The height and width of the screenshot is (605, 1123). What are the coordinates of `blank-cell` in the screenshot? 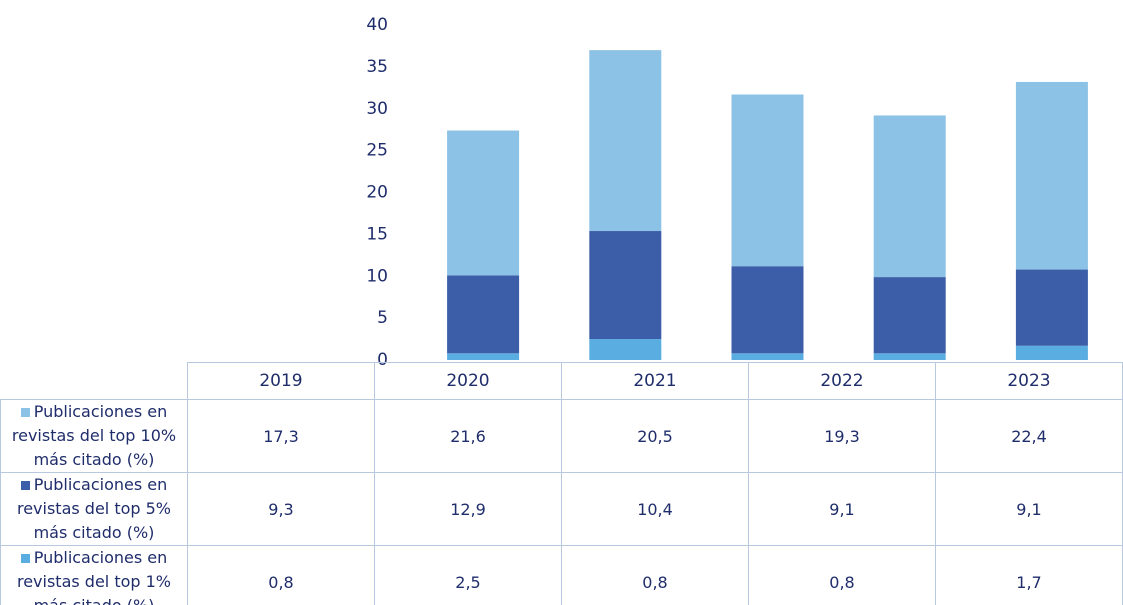 It's located at (94, 381).